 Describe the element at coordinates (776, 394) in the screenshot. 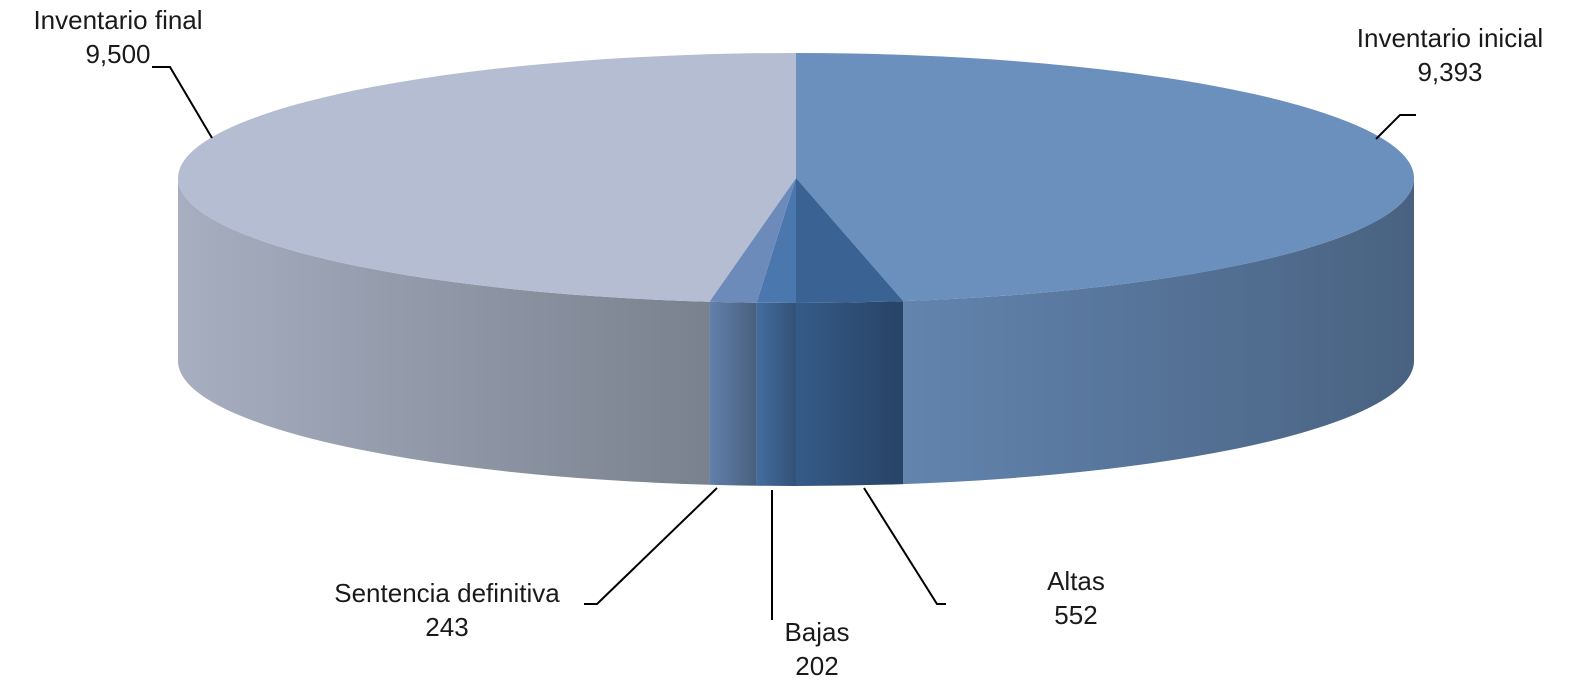

I see `pie-side-bajas` at that location.